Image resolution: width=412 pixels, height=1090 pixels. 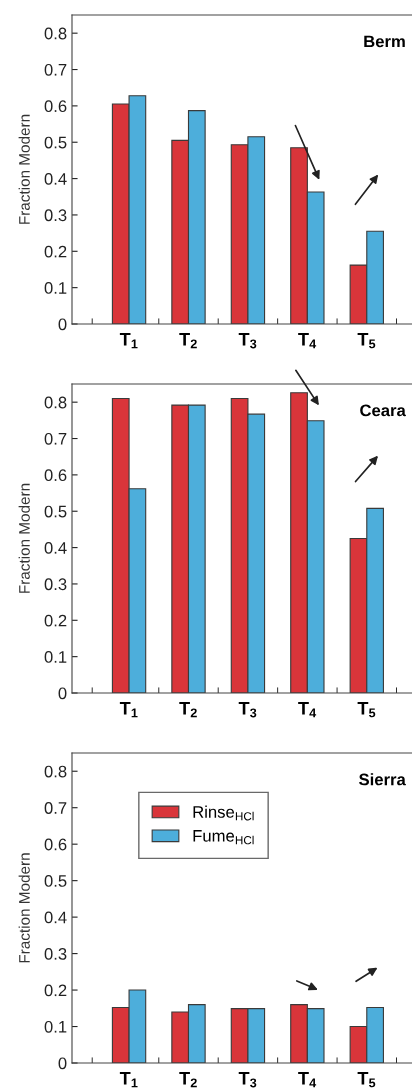 I want to click on legend-label: Rinse$_{HCl}$, so click(x=223, y=813).